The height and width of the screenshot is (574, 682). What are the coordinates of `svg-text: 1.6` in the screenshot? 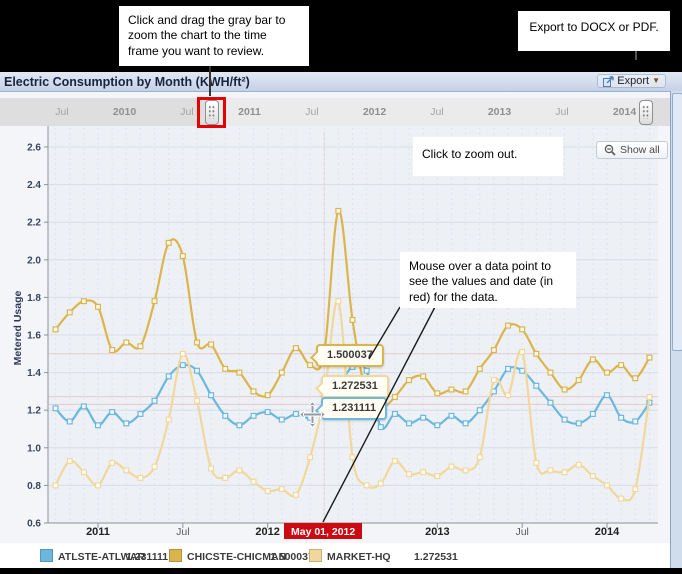 It's located at (34, 336).